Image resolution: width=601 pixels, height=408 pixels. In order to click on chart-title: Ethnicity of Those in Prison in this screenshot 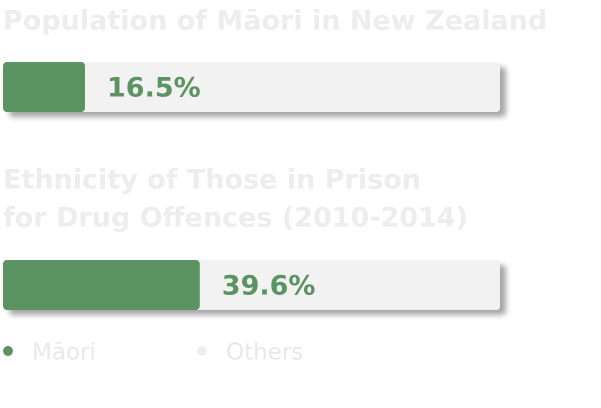, I will do `click(212, 180)`.